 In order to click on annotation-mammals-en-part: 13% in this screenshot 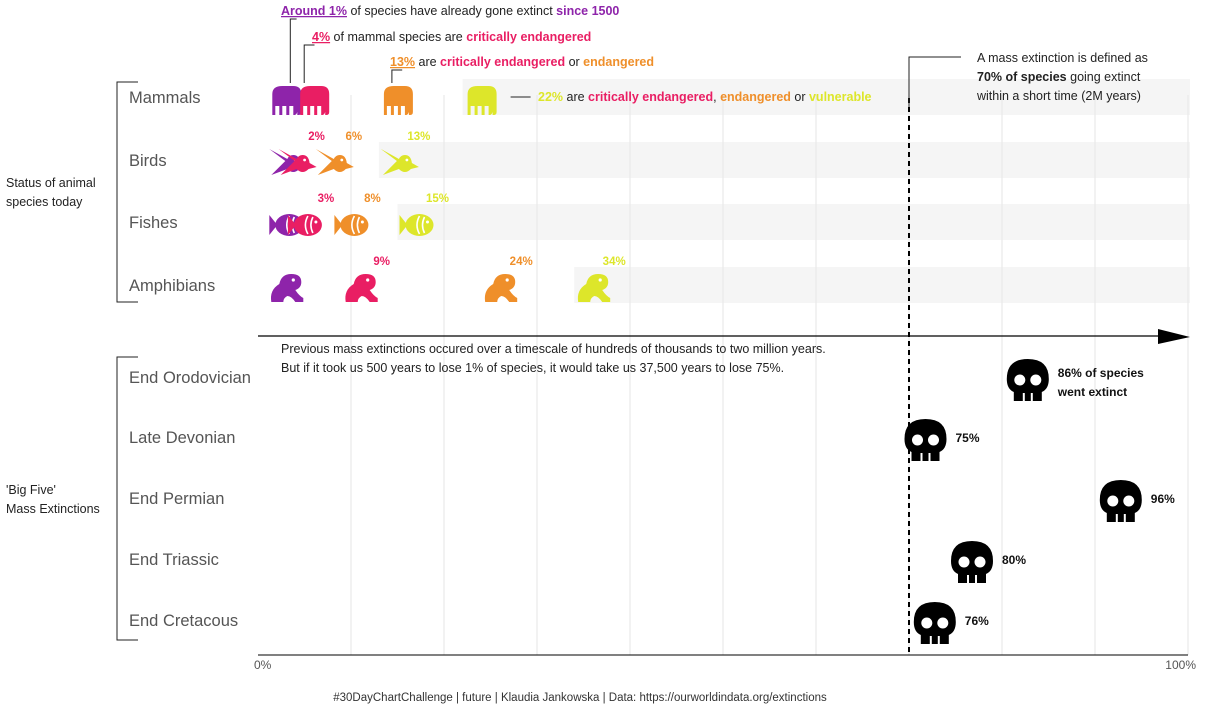, I will do `click(402, 62)`.